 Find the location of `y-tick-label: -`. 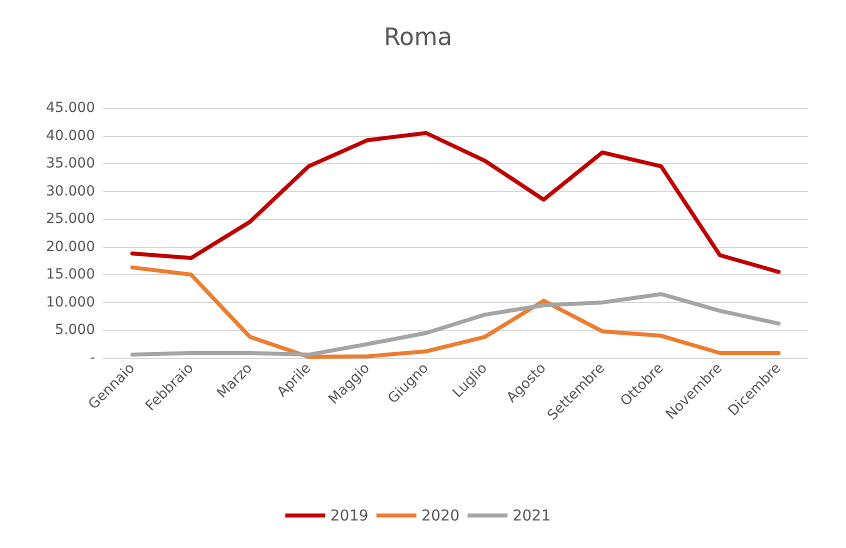

y-tick-label: - is located at coordinates (92, 358).